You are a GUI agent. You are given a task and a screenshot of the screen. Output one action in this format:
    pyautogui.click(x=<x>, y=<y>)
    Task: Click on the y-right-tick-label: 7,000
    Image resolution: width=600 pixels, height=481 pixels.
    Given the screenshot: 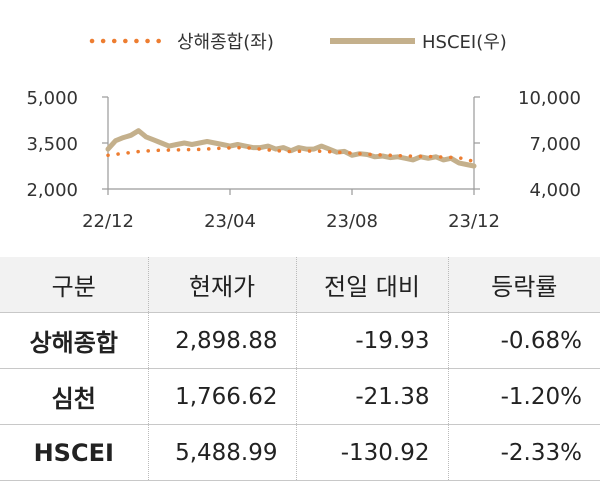 What is the action you would take?
    pyautogui.click(x=555, y=144)
    